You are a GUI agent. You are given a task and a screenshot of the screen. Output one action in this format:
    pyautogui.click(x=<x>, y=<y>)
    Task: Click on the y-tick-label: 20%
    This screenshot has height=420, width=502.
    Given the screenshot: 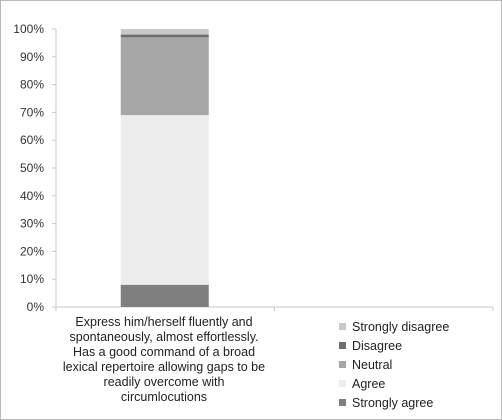 What is the action you would take?
    pyautogui.click(x=32, y=251)
    